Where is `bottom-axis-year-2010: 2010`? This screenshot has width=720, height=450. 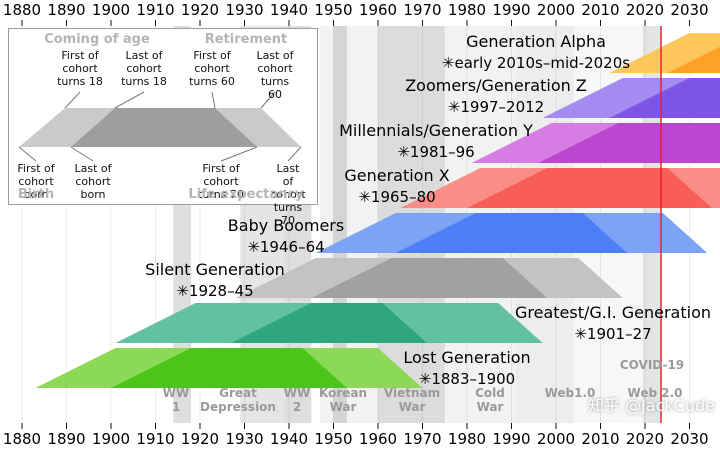
bottom-axis-year-2010: 2010 is located at coordinates (600, 439).